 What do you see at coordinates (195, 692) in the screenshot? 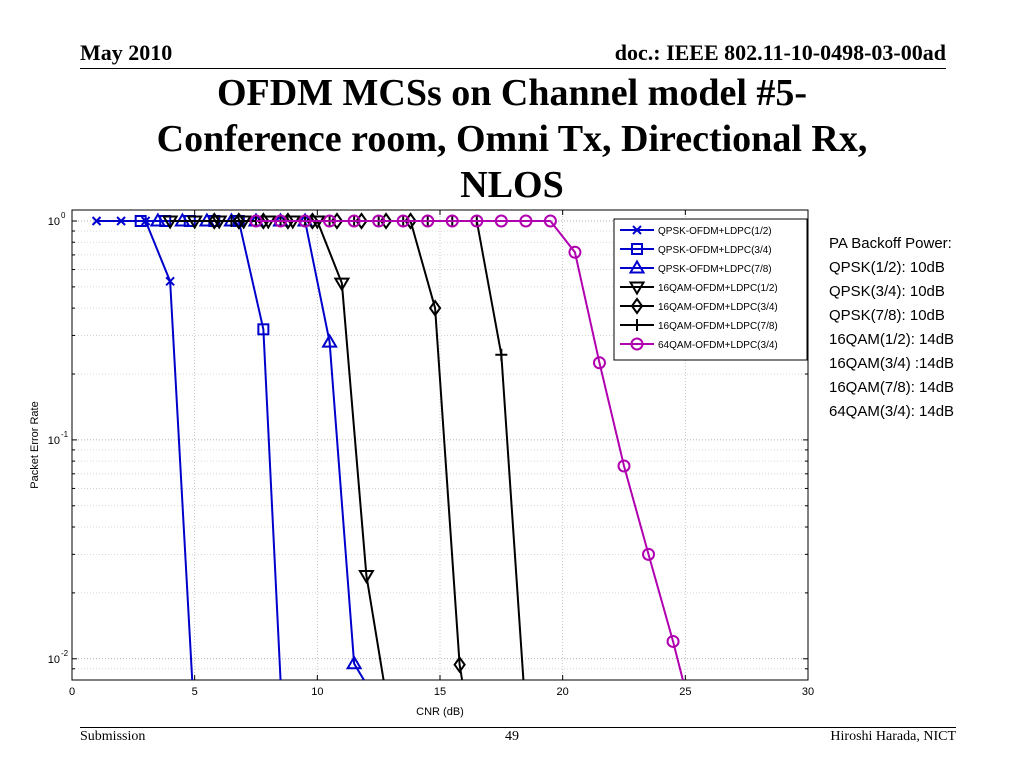
I see `x-tick-label: 5` at bounding box center [195, 692].